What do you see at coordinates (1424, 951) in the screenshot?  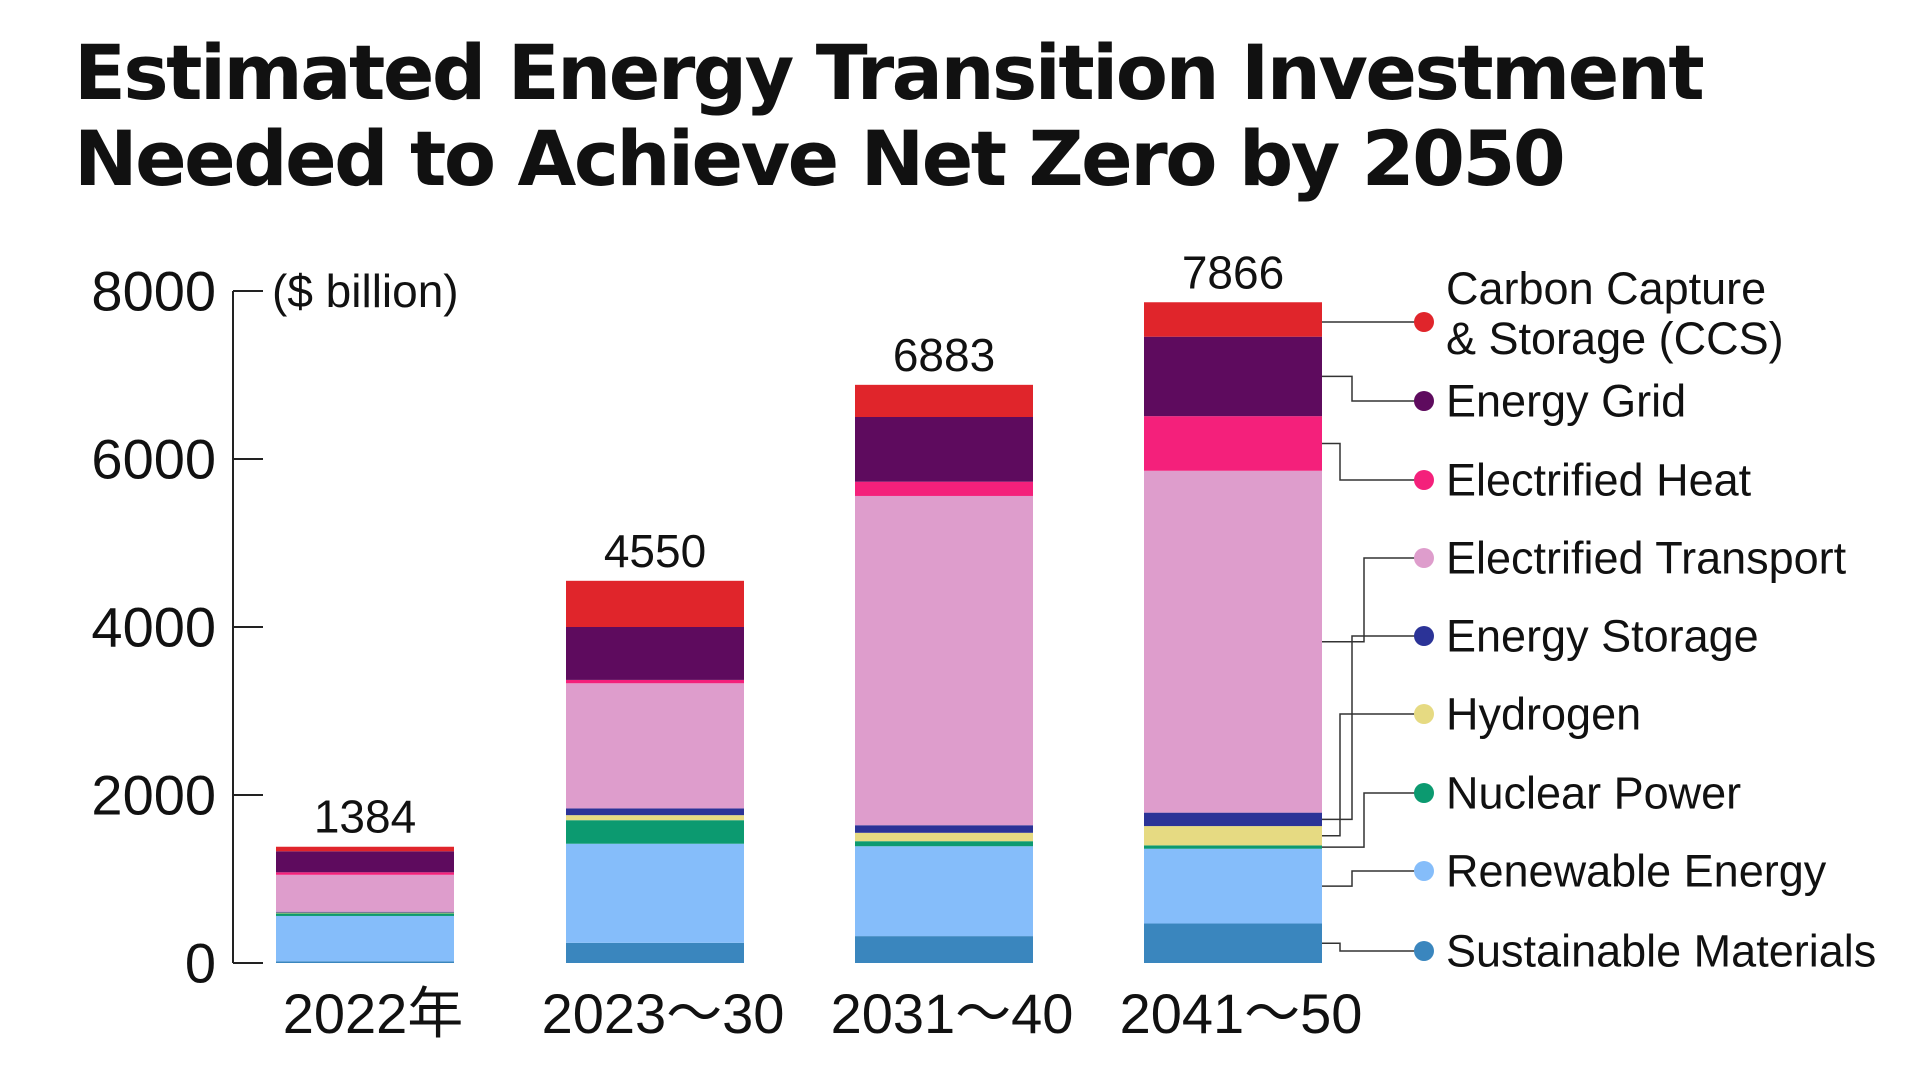 I see `legend-swatch-sustainable-materials` at bounding box center [1424, 951].